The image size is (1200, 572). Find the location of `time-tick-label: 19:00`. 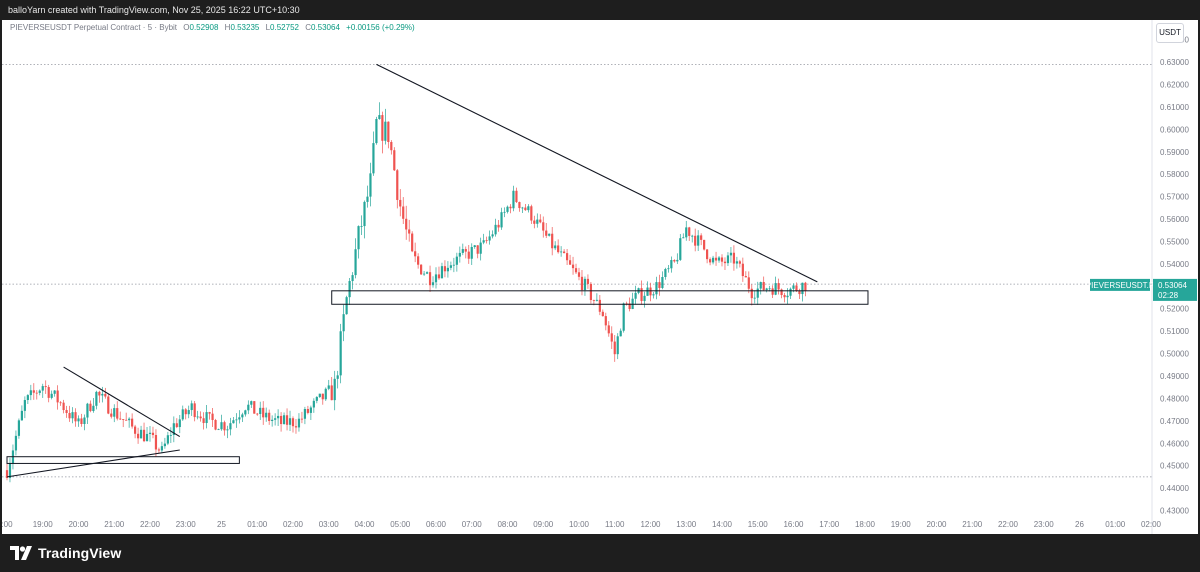

time-tick-label: 19:00 is located at coordinates (901, 524).